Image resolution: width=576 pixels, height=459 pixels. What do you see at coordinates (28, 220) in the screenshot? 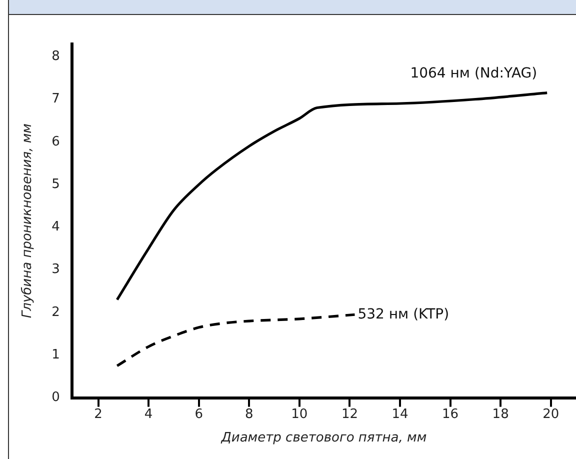
I see `y-axis-title: Глубина проникновения, мм` at bounding box center [28, 220].